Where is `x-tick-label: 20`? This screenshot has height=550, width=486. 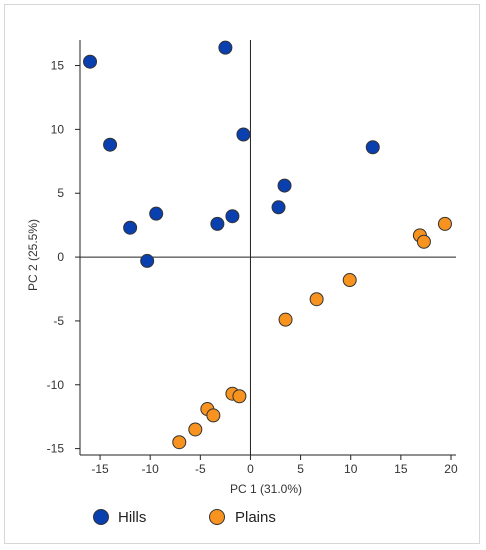
x-tick-label: 20 is located at coordinates (451, 469).